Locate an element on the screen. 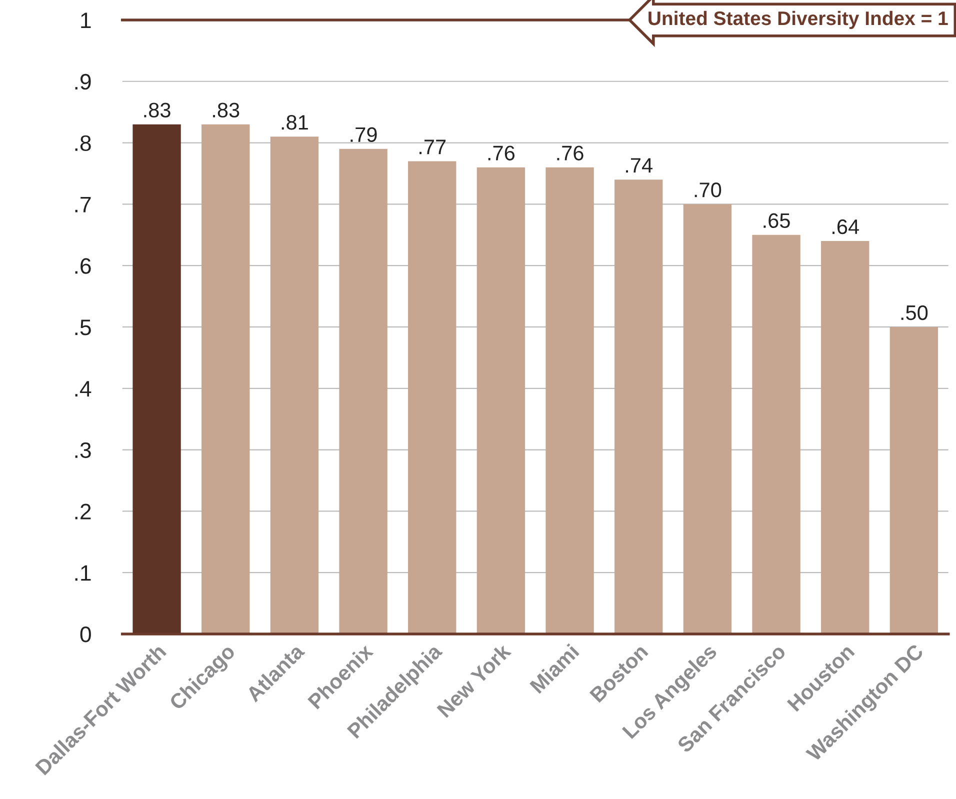 The height and width of the screenshot is (799, 956). y-tick-label: .2 is located at coordinates (83, 512).